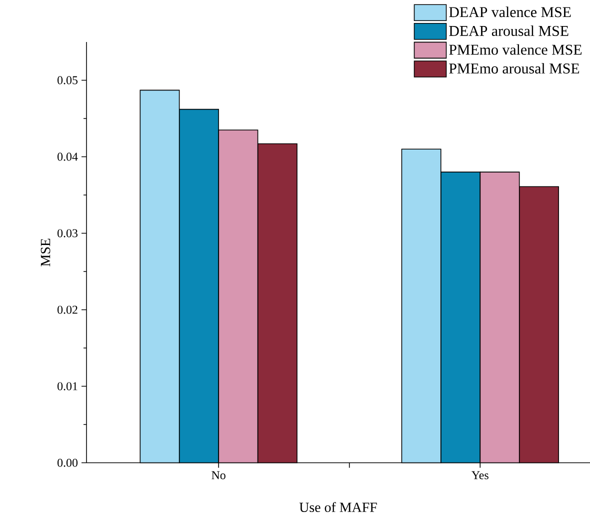 This screenshot has height=529, width=590. Describe the element at coordinates (480, 475) in the screenshot. I see `x-tick-label: Yes` at that location.